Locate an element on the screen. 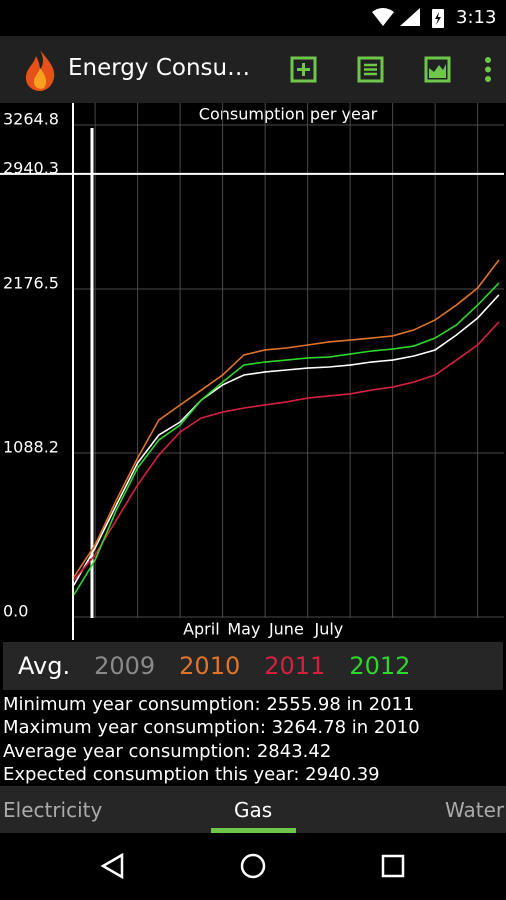 Image resolution: width=506 pixels, height=900 pixels. y-tick-label: 3264.8 is located at coordinates (31, 119).